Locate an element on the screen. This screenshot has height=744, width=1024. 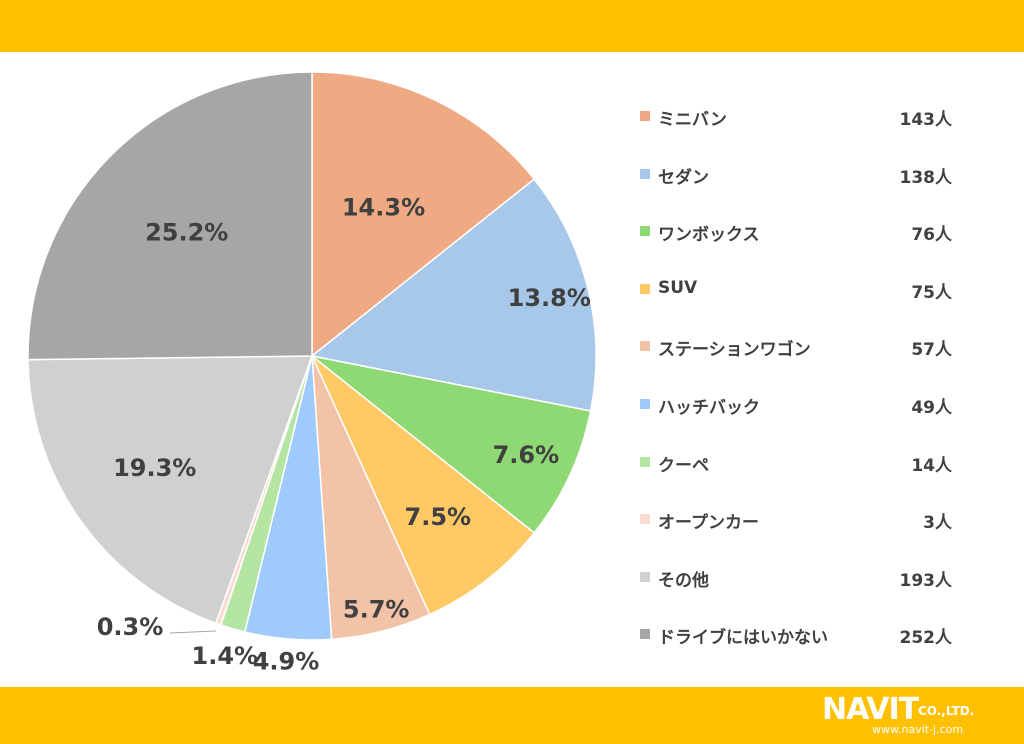
pie-percent-label-7: 1.4% is located at coordinates (225, 656).